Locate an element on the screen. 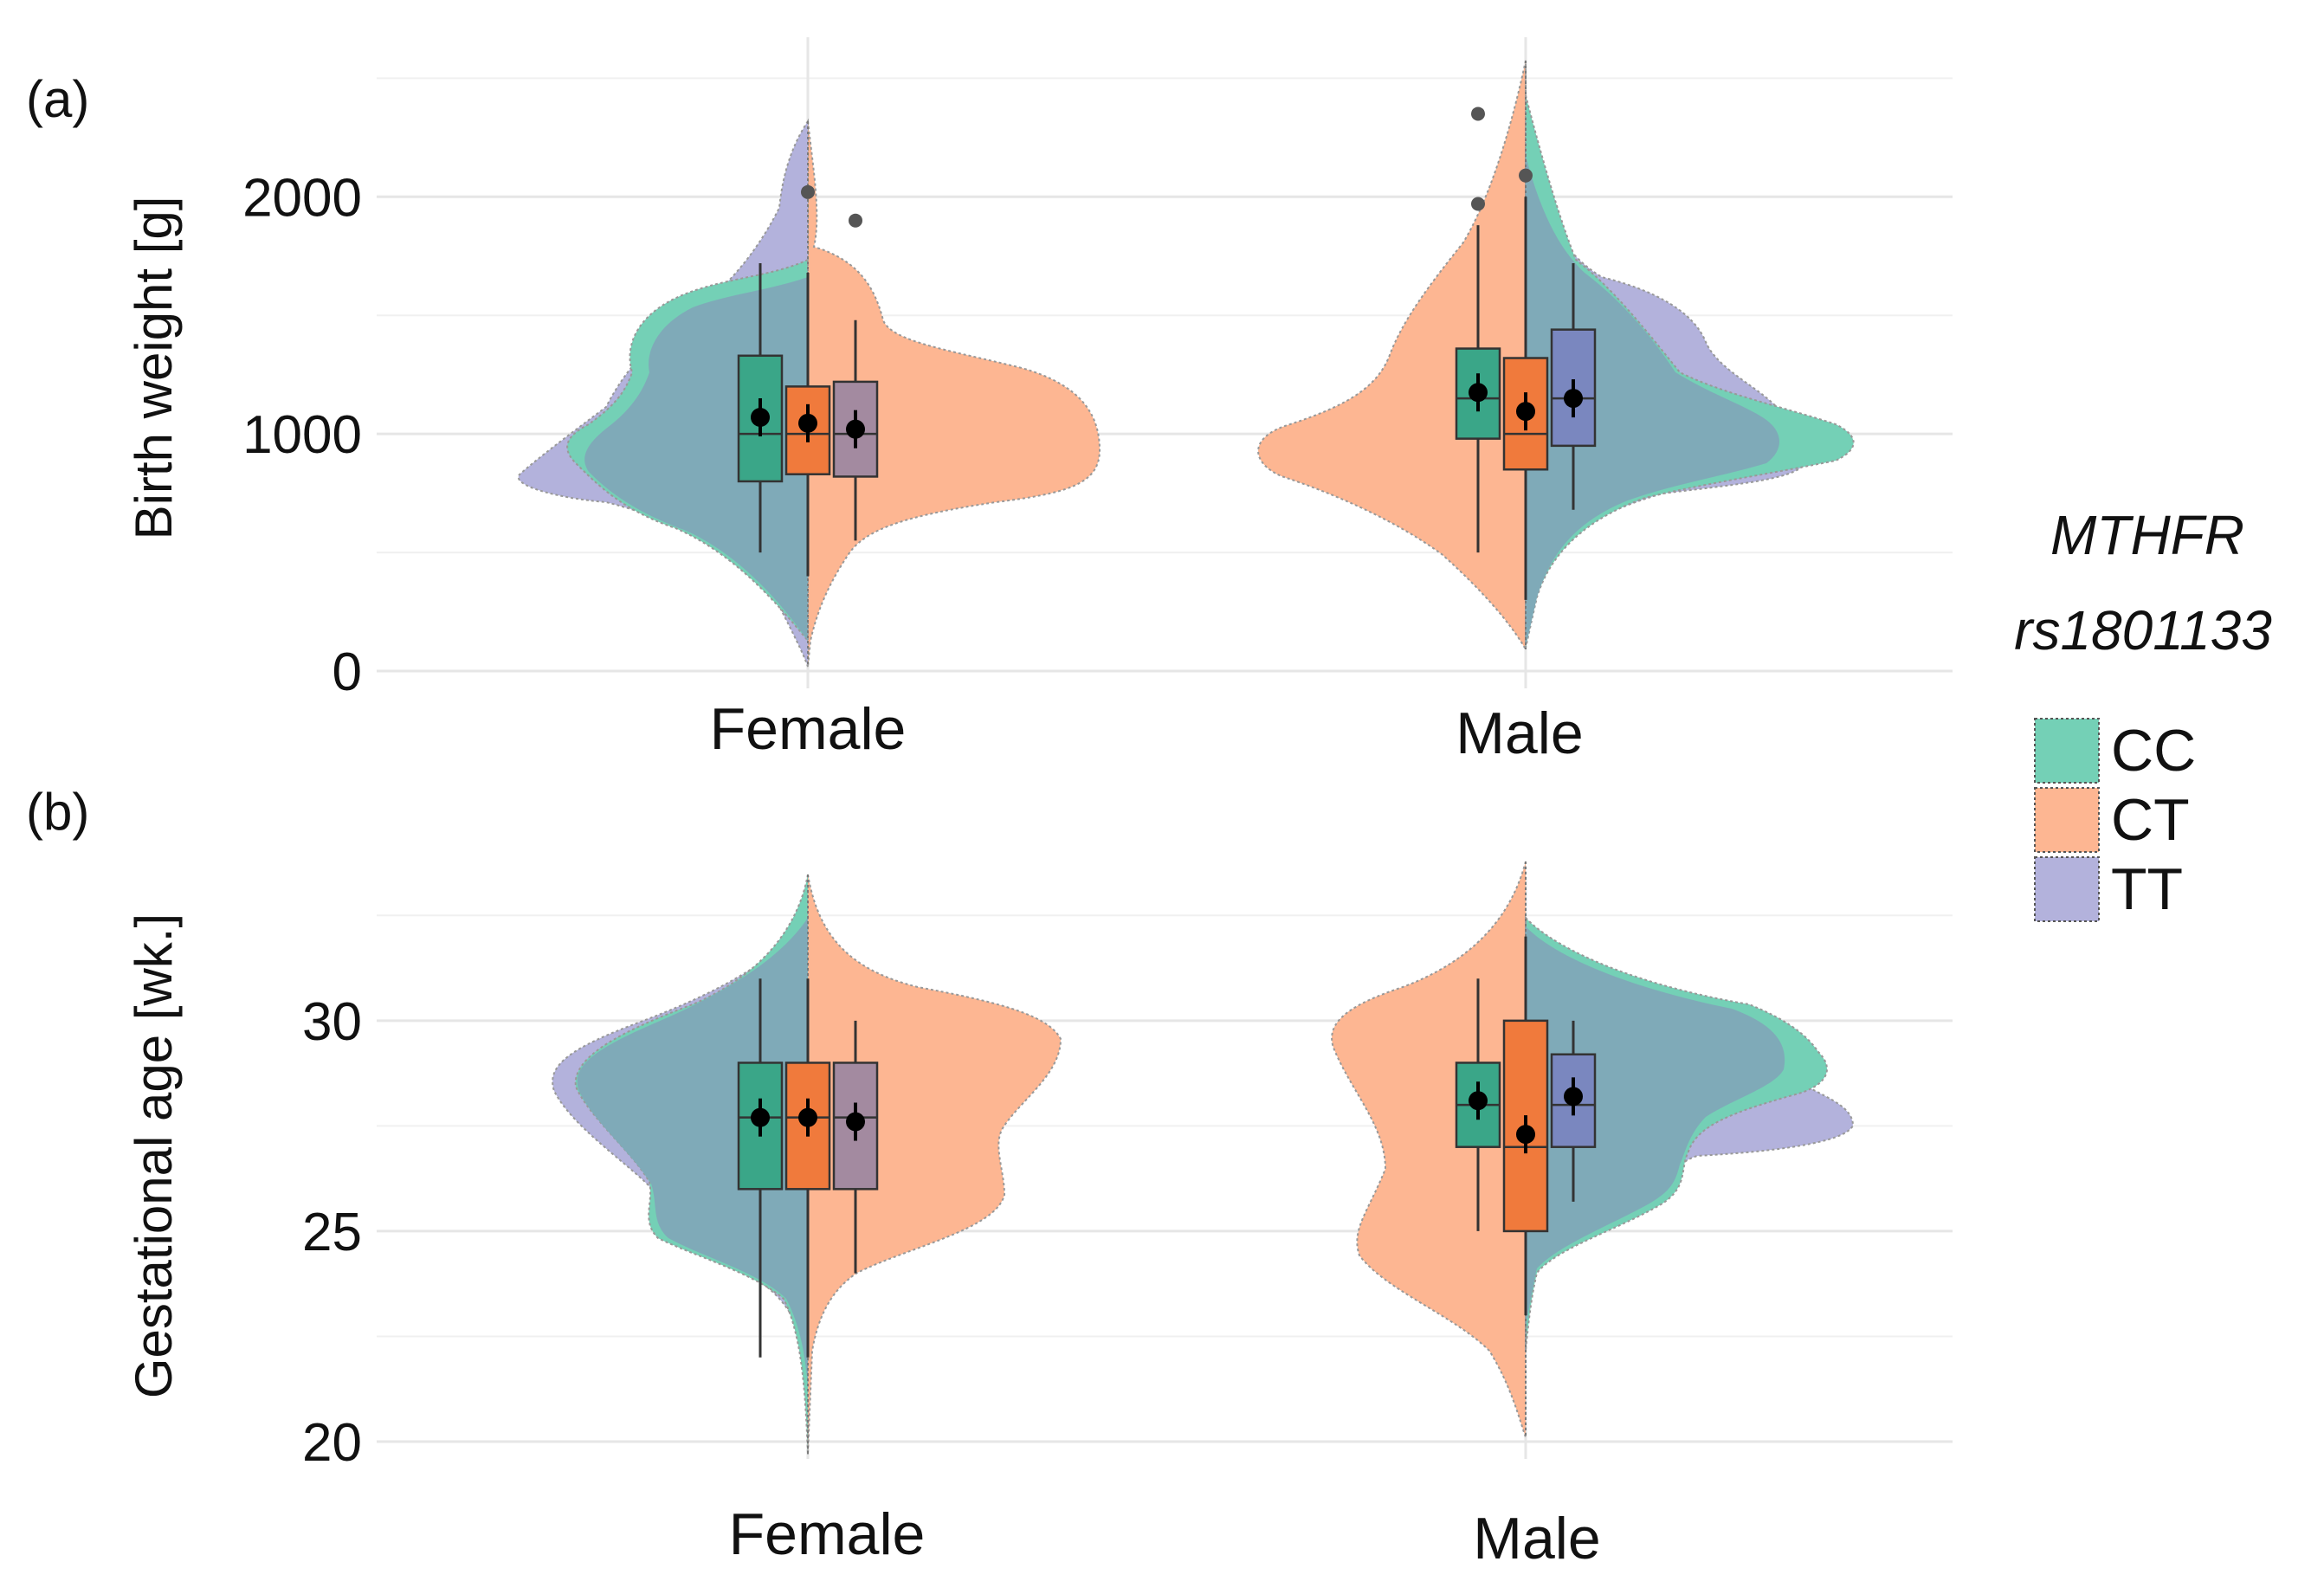  legend-title-gene: MTHFR is located at coordinates (2147, 535).